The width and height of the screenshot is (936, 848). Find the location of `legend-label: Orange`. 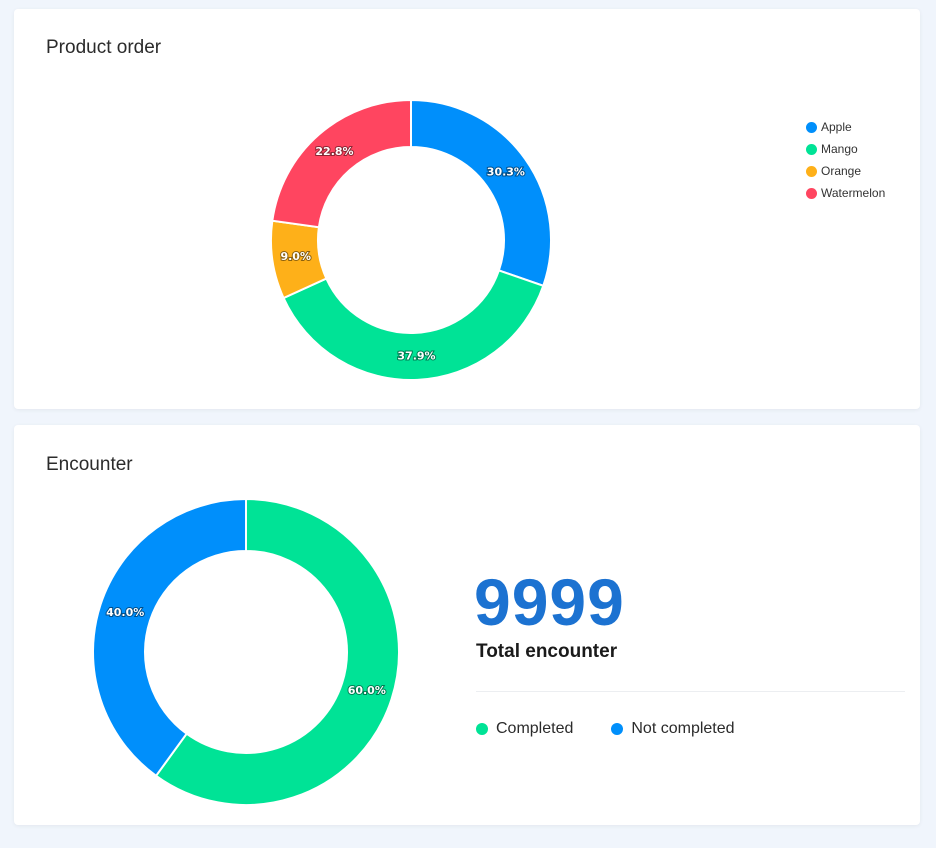

legend-label: Orange is located at coordinates (841, 171).